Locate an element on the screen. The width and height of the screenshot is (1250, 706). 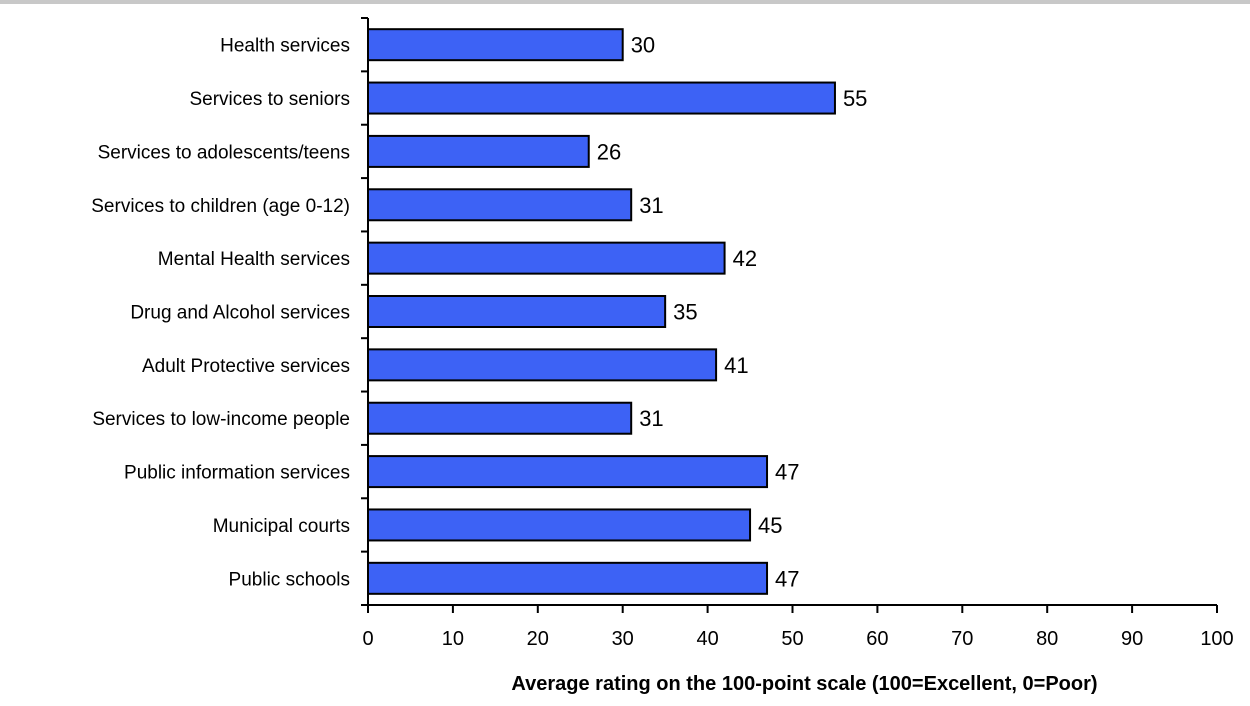
bar-services-to-adolescents-teens is located at coordinates (478, 151).